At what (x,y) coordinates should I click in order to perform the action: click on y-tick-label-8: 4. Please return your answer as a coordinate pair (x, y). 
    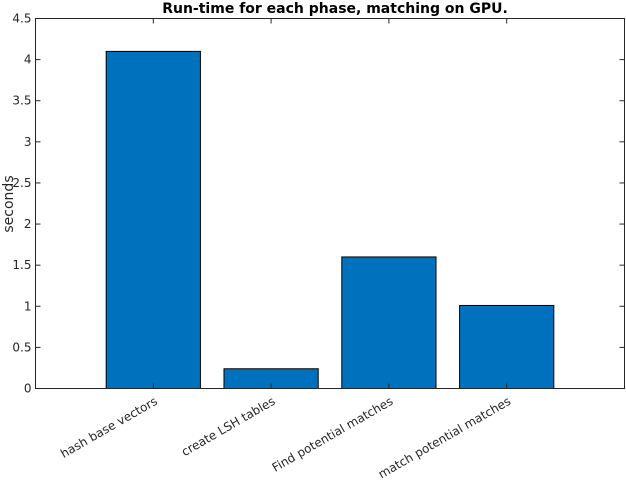
    Looking at the image, I should click on (28, 60).